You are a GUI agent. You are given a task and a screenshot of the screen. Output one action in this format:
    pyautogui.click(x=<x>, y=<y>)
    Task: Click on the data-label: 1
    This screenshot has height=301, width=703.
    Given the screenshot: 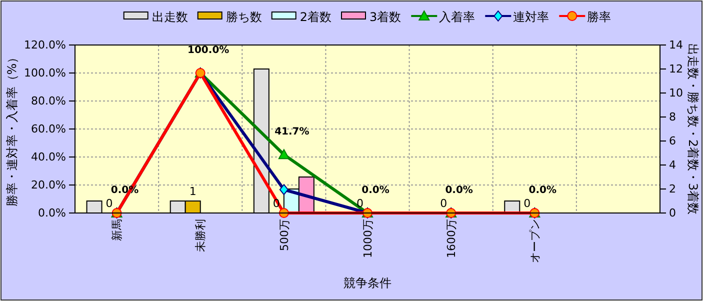 What is the action you would take?
    pyautogui.click(x=192, y=191)
    